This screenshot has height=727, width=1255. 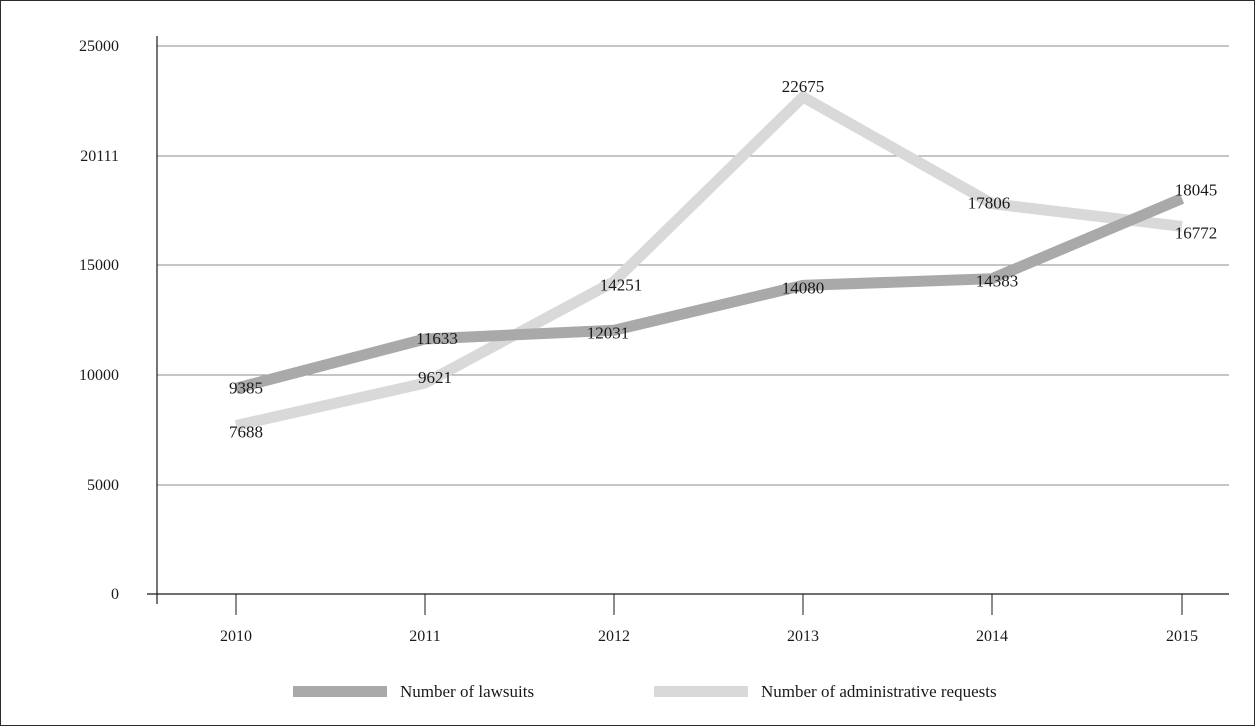 I want to click on legend-label: Number of administrative requests, so click(x=879, y=691).